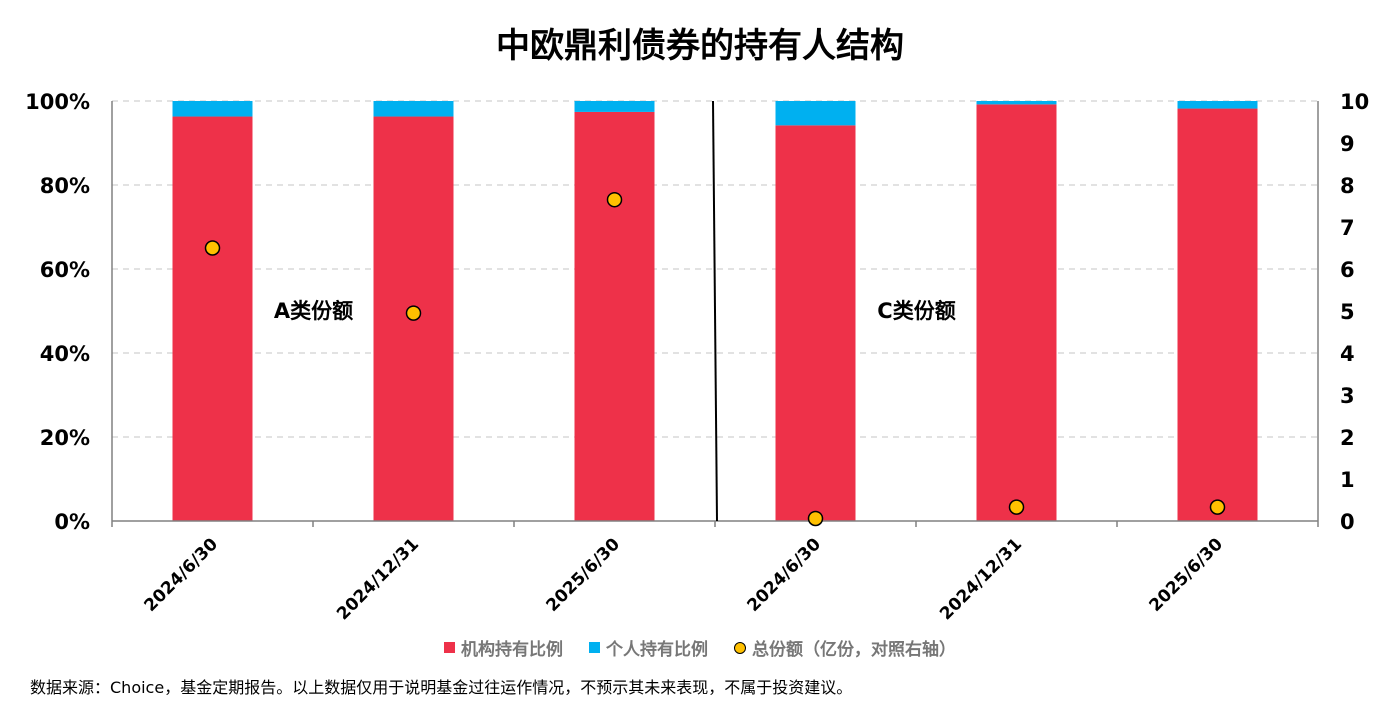 The height and width of the screenshot is (707, 1400). What do you see at coordinates (1347, 522) in the screenshot?
I see `right-axis-tick-label: 0` at bounding box center [1347, 522].